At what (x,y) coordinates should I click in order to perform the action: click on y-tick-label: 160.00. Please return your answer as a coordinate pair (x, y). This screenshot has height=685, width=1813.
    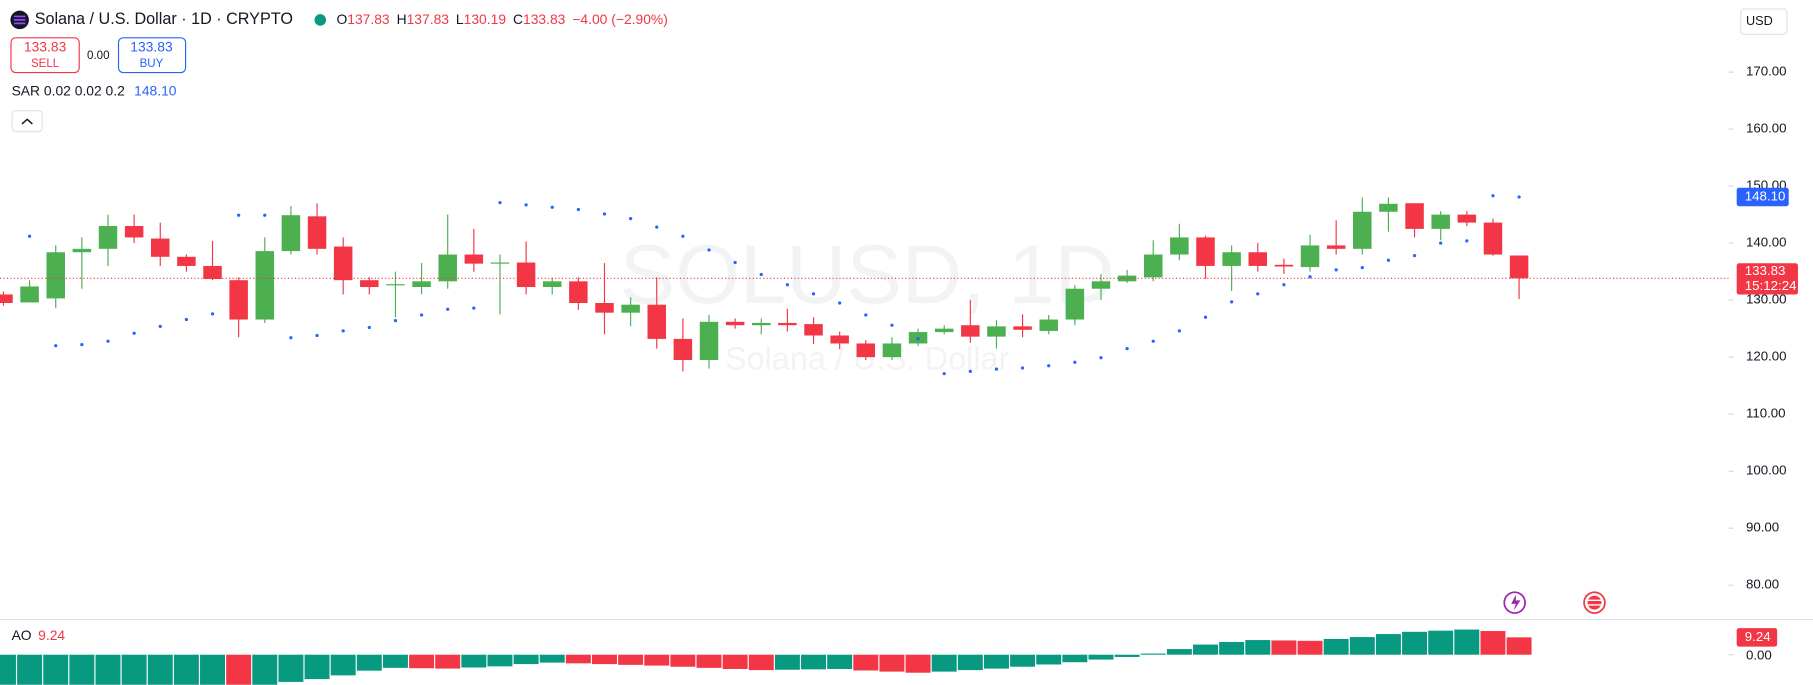
    Looking at the image, I should click on (1766, 128).